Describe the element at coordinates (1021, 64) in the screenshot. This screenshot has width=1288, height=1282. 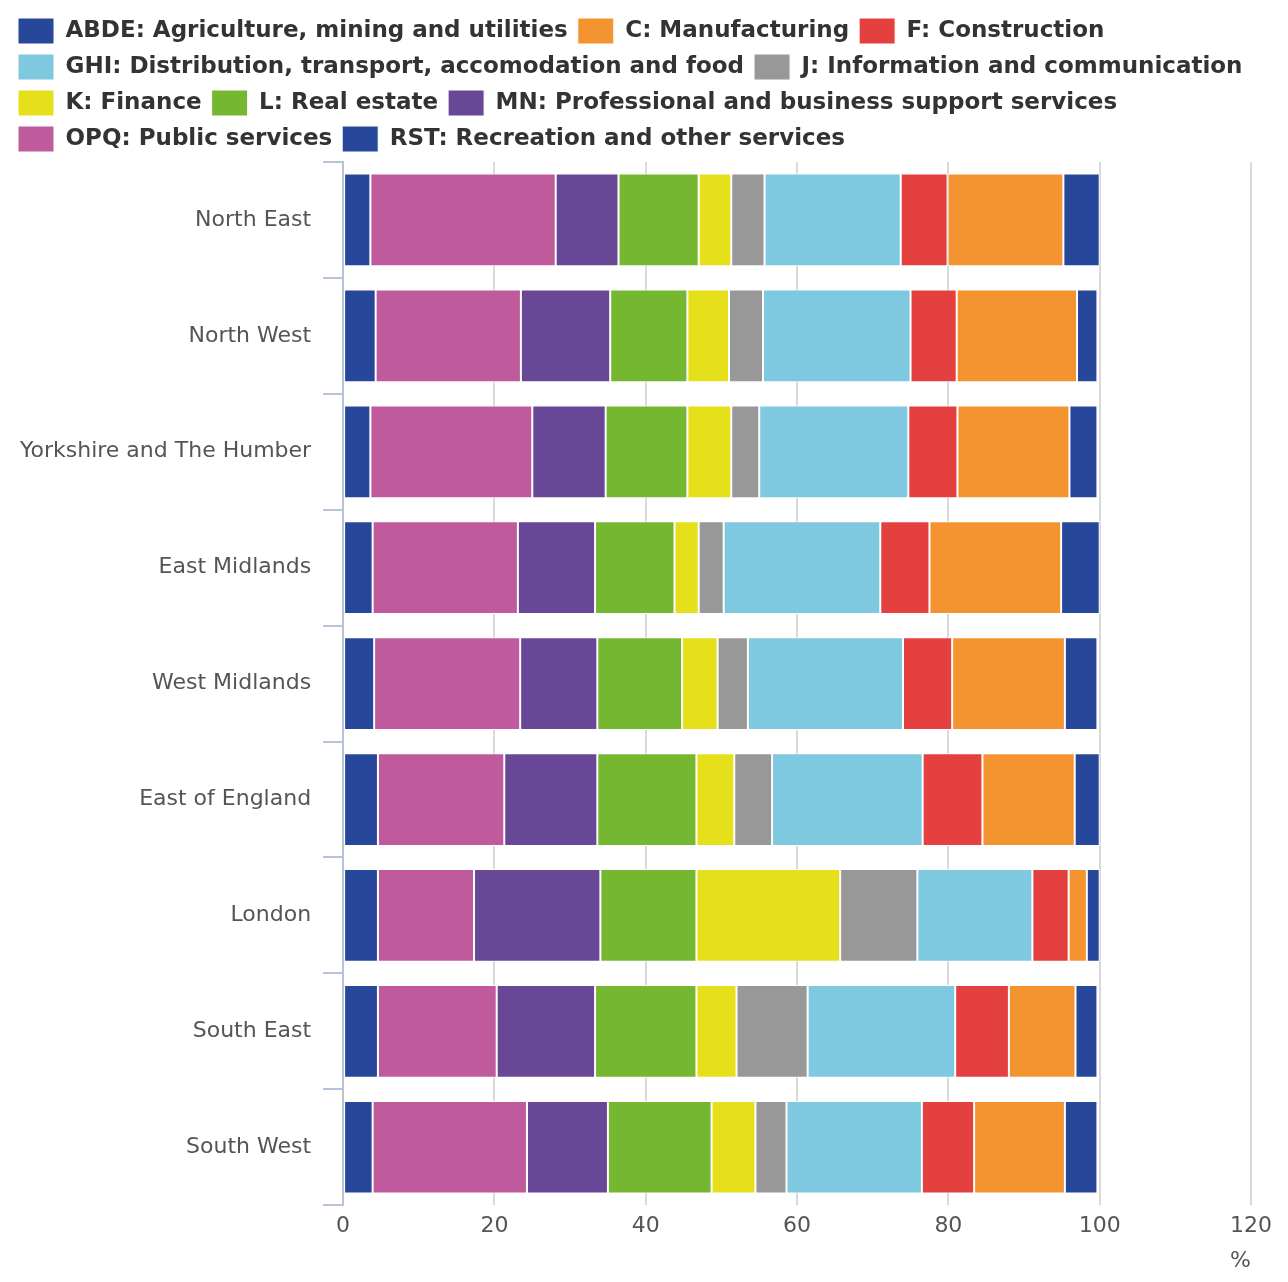
I see `legend-label: J: Information and communication` at that location.